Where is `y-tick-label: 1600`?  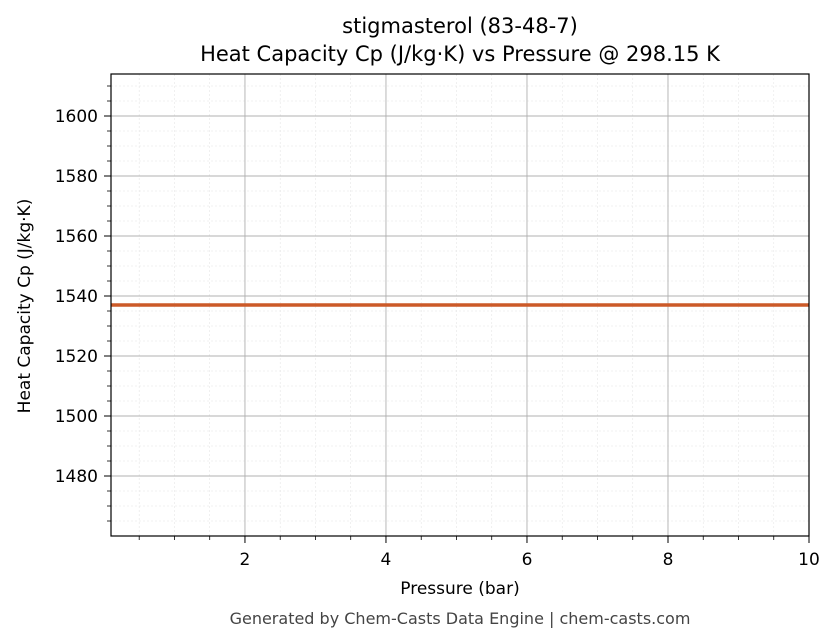 y-tick-label: 1600 is located at coordinates (76, 117).